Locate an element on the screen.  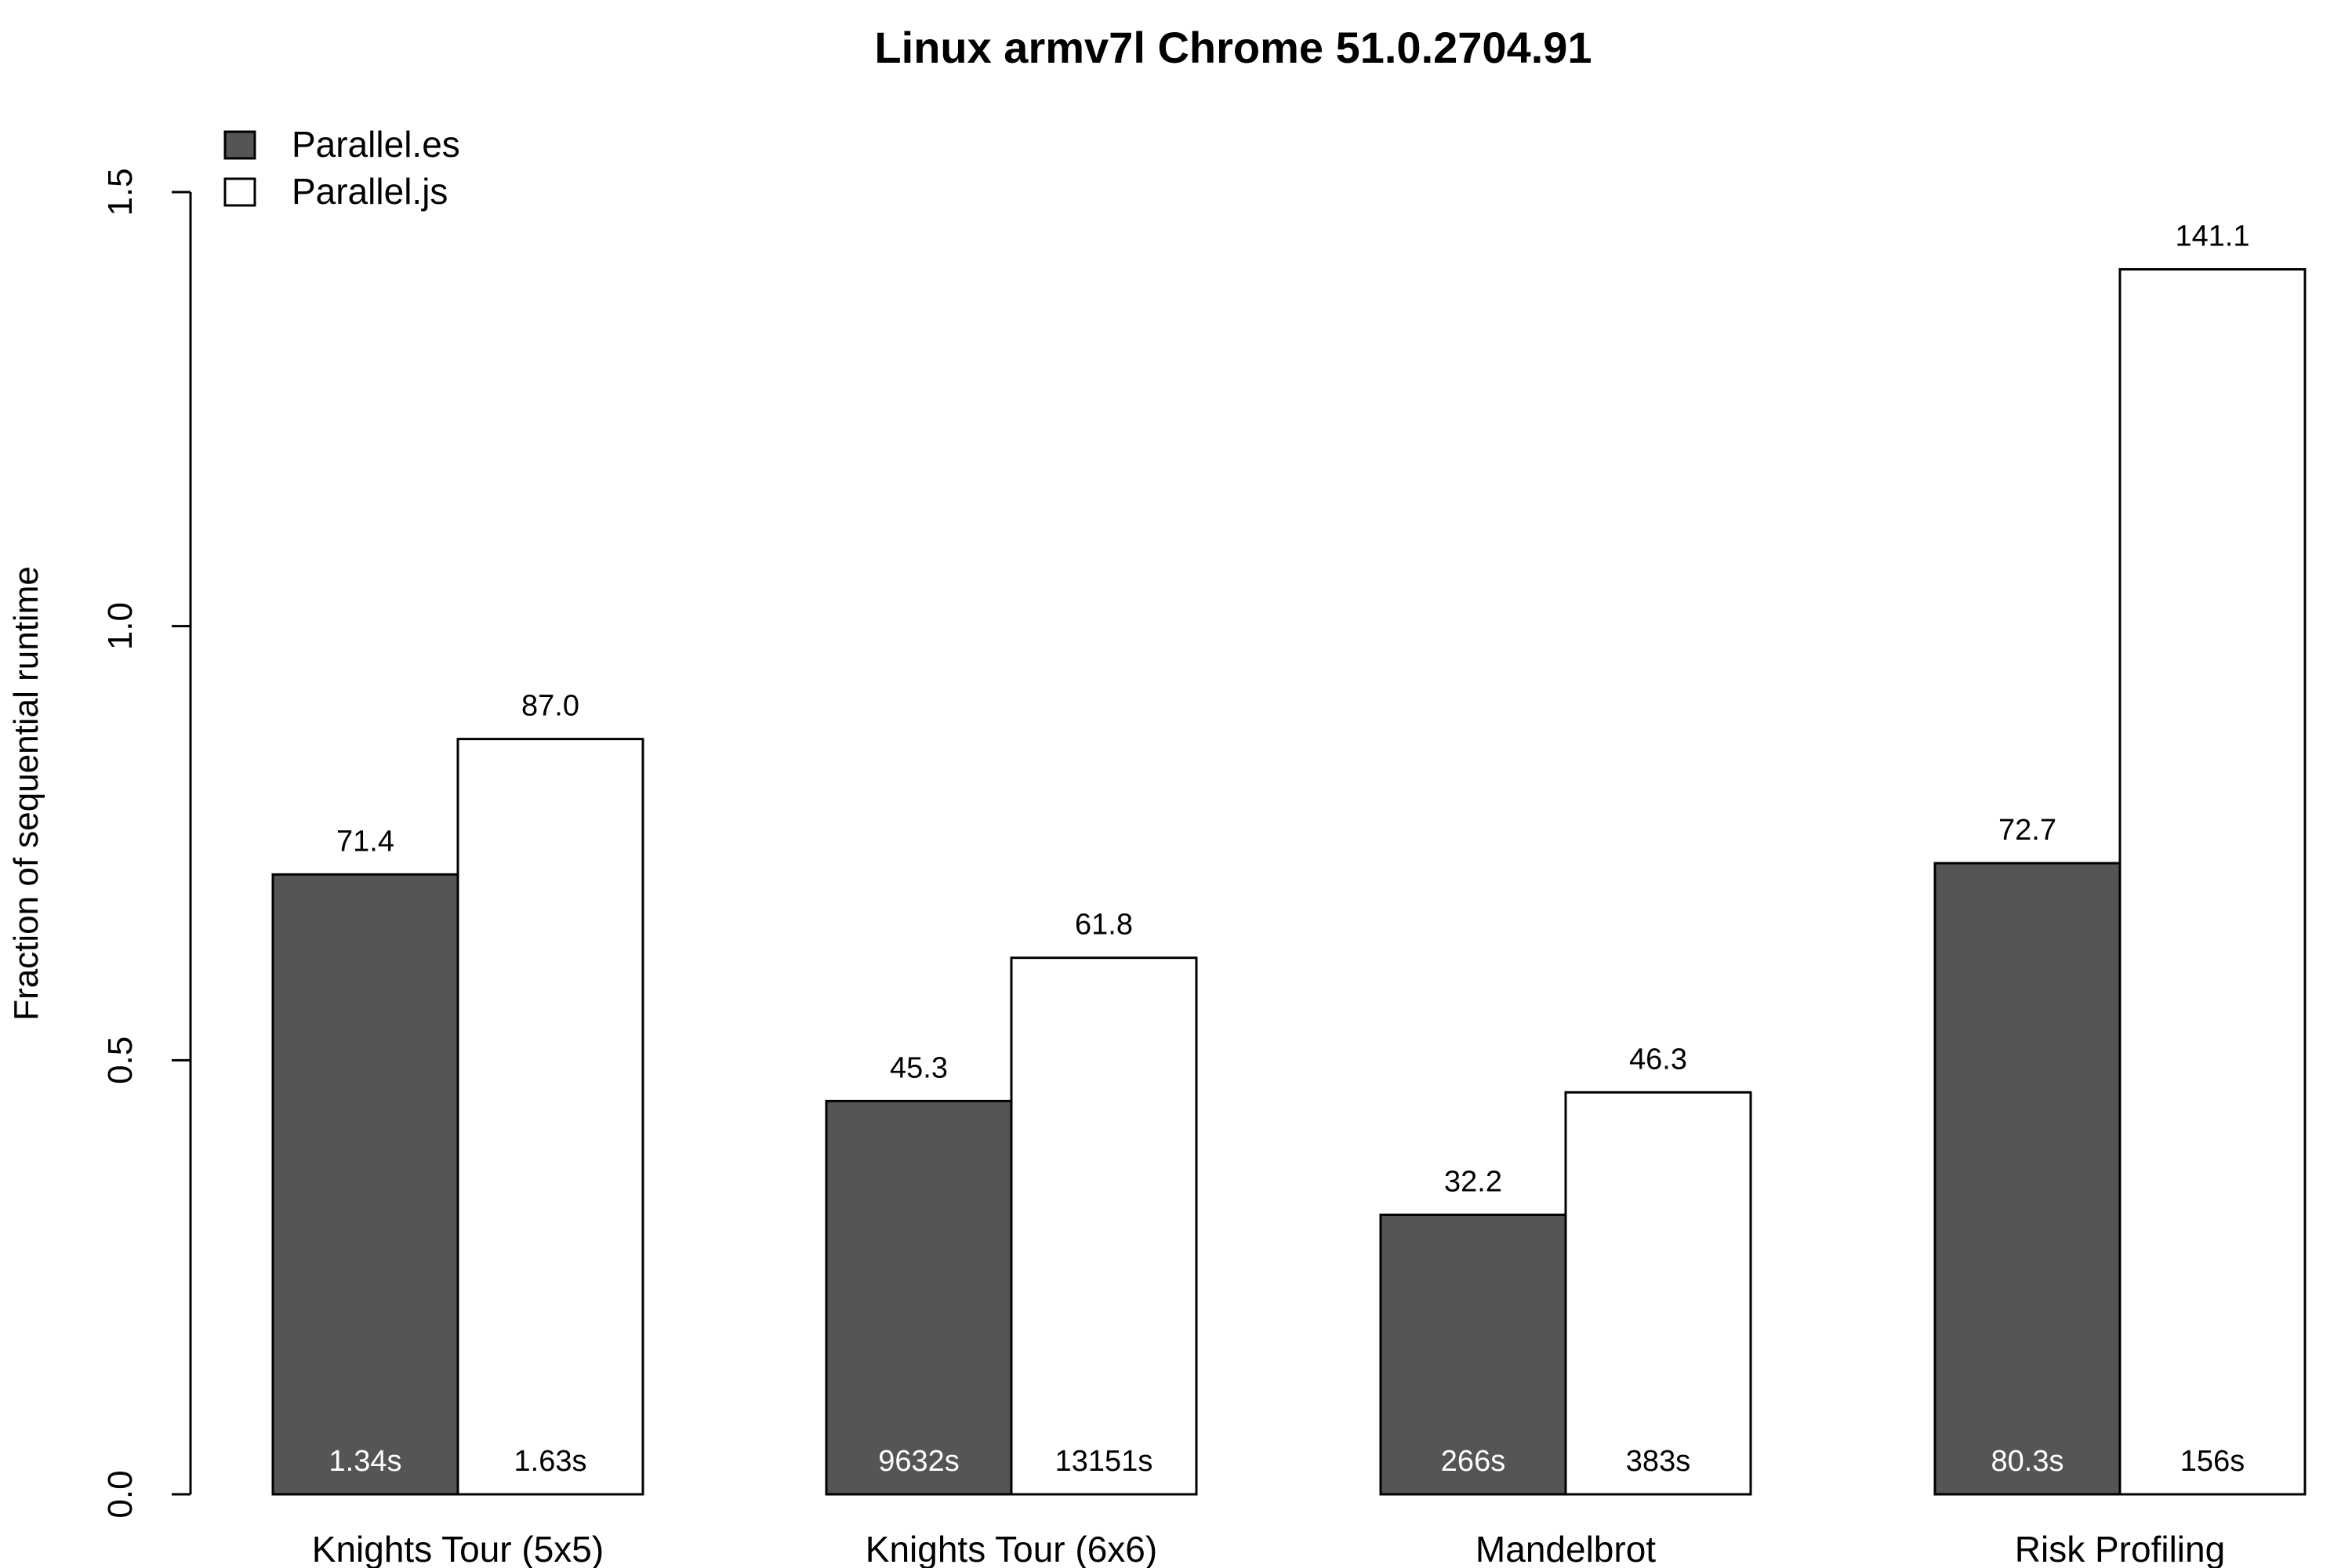
bar-value-label: 87.0 is located at coordinates (550, 706).